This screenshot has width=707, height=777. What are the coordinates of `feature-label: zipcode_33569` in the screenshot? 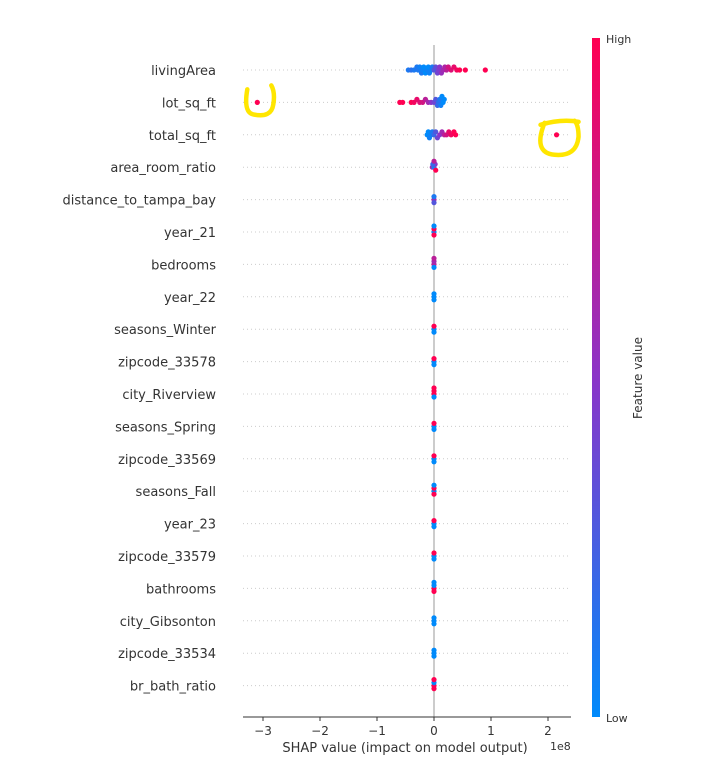 It's located at (167, 460).